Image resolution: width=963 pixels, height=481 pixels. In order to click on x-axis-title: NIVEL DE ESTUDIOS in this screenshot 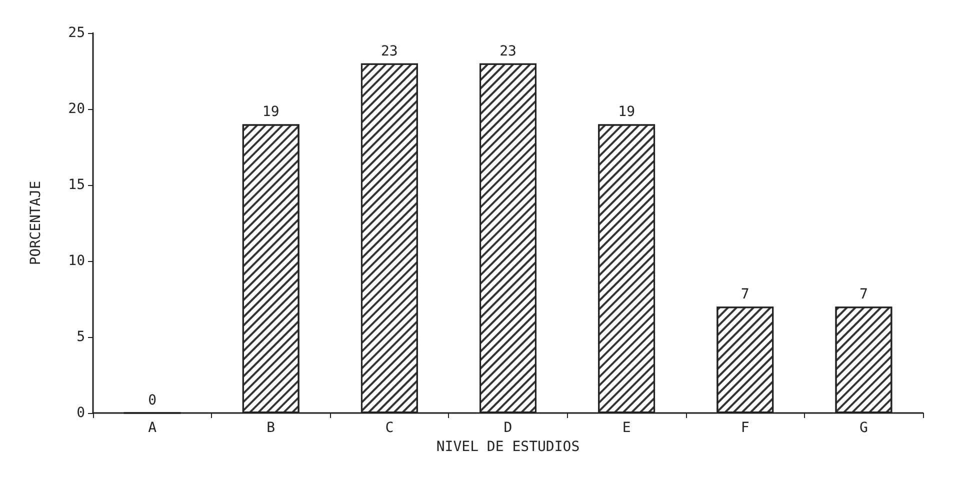, I will do `click(508, 446)`.